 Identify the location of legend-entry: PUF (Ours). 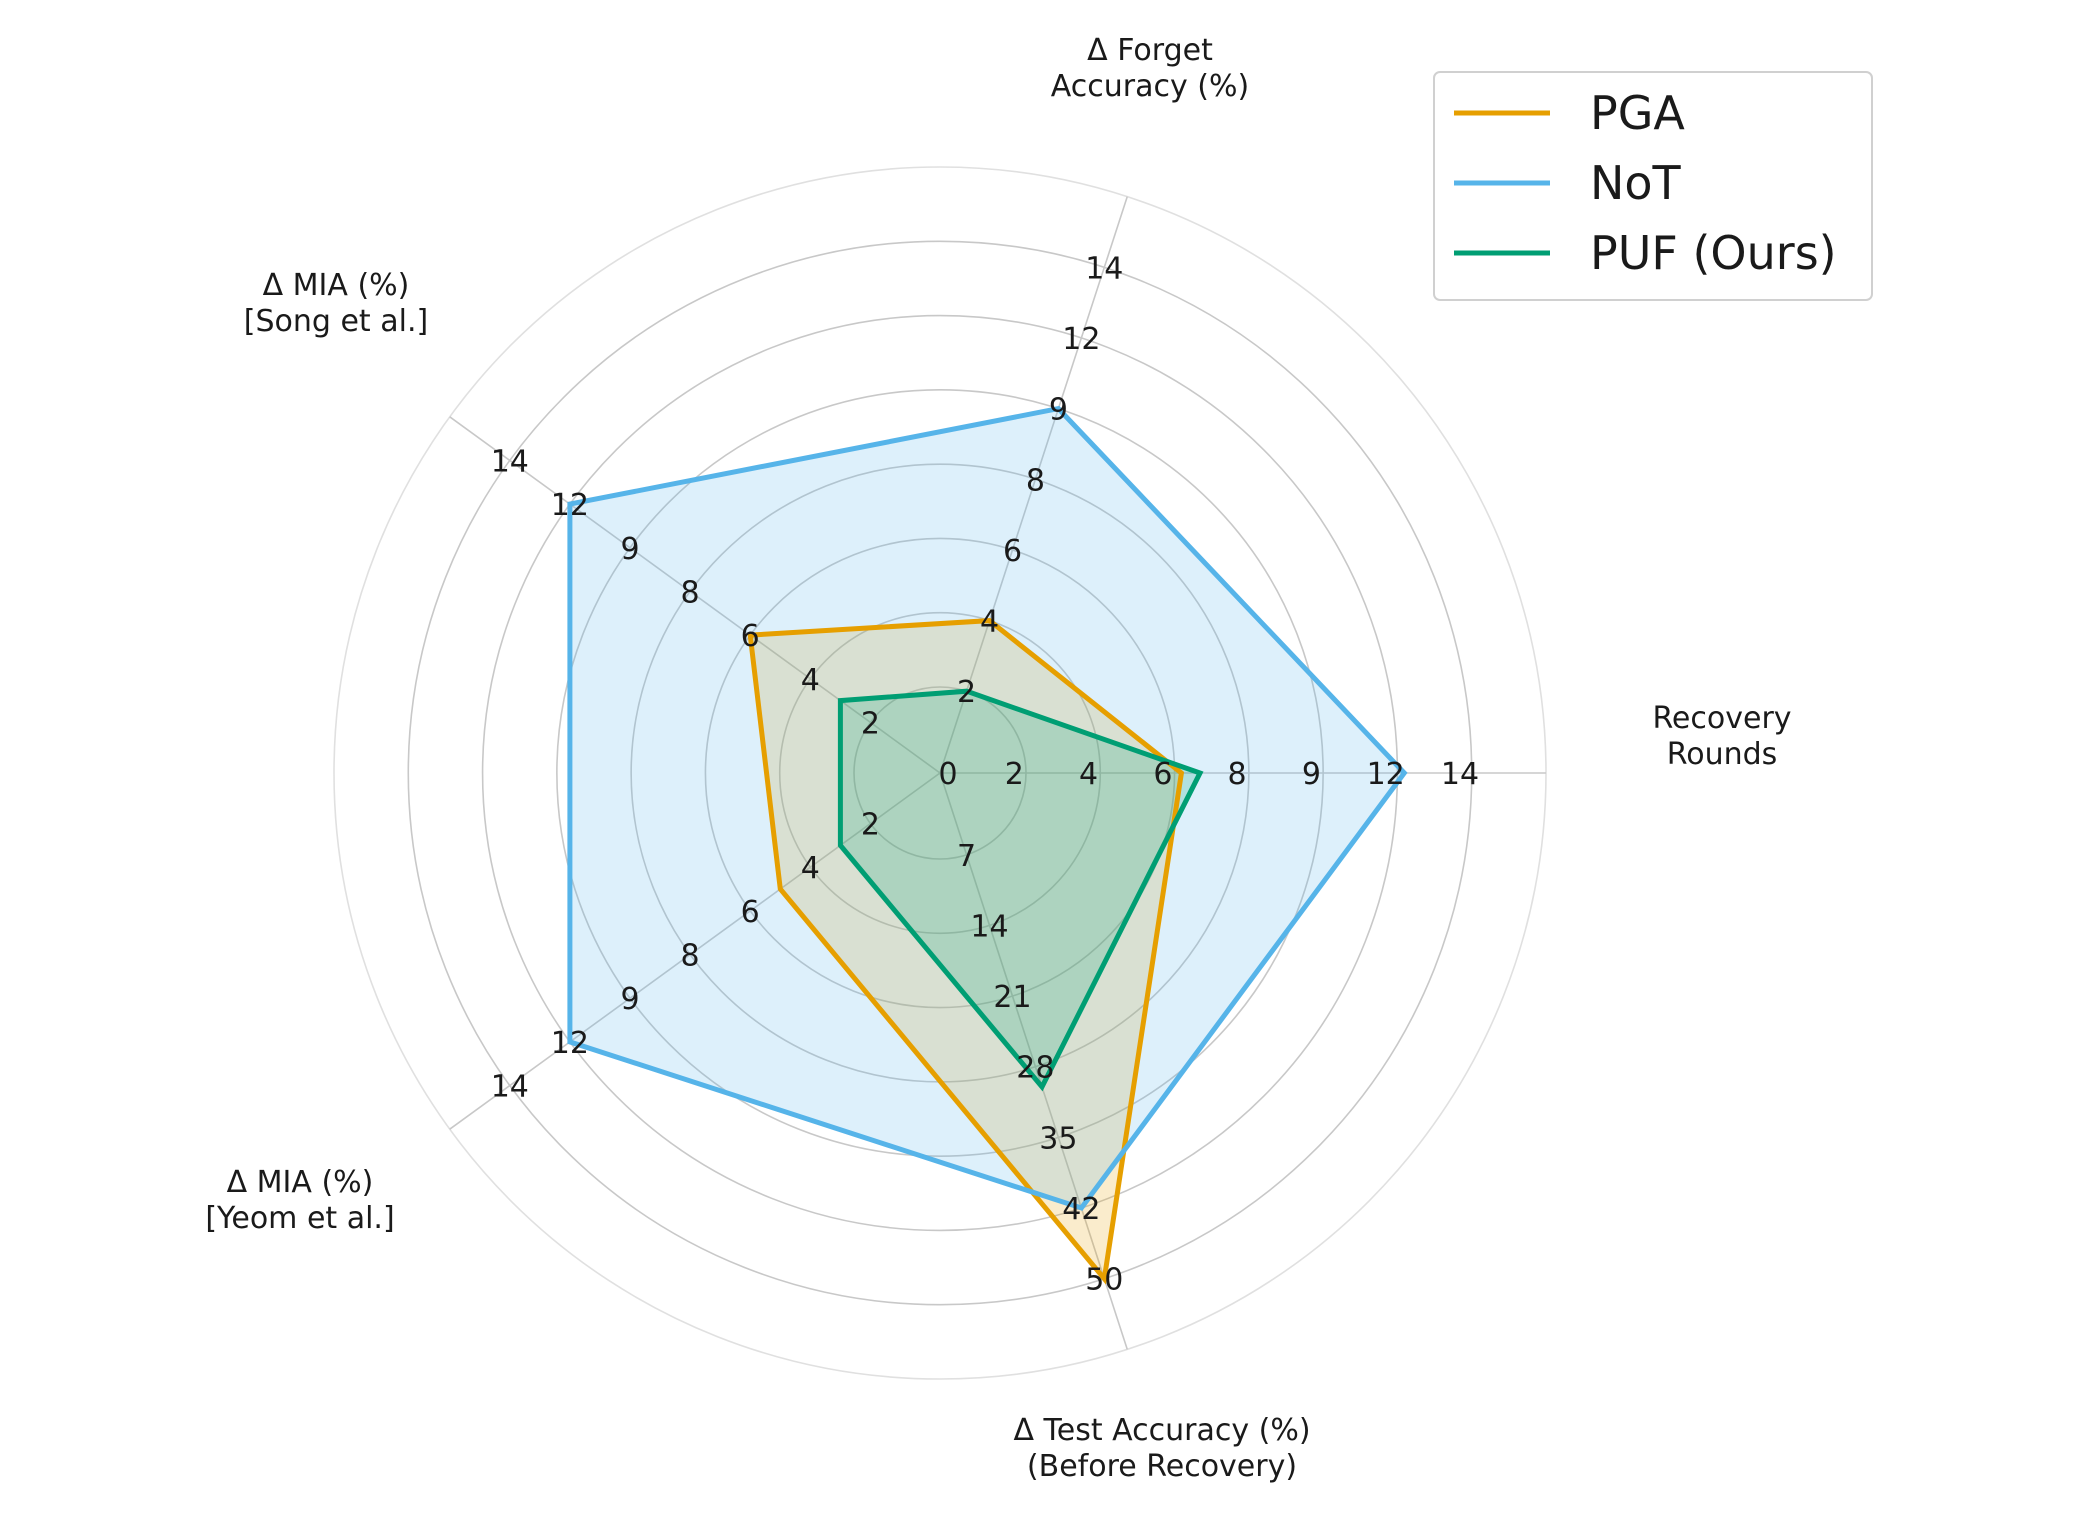
(1713, 253).